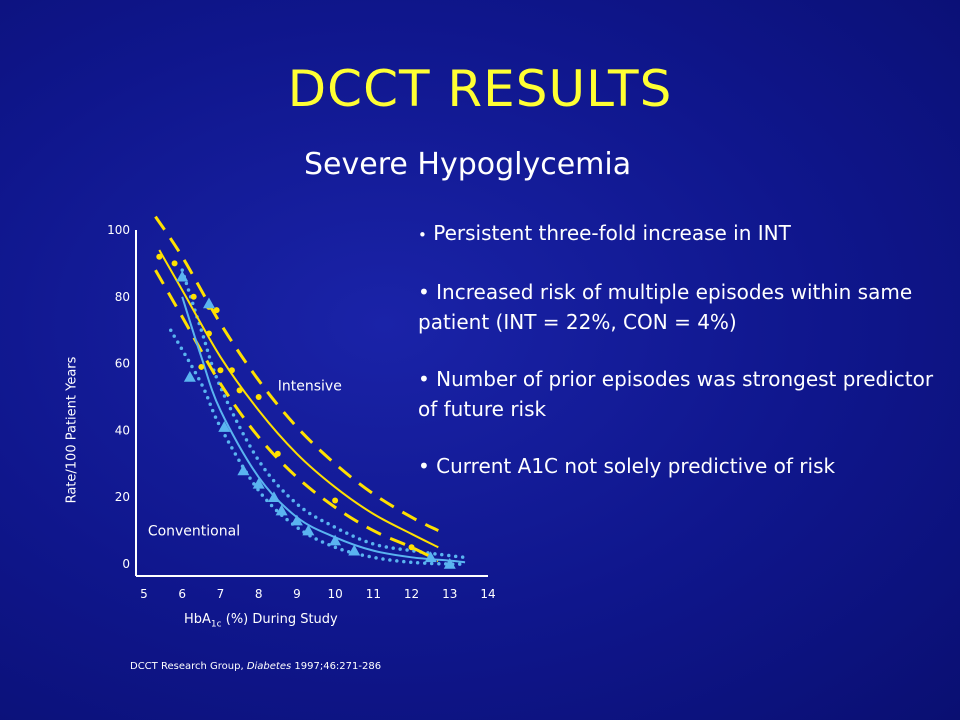  Describe the element at coordinates (122, 297) in the screenshot. I see `y-tick-label: 80` at that location.